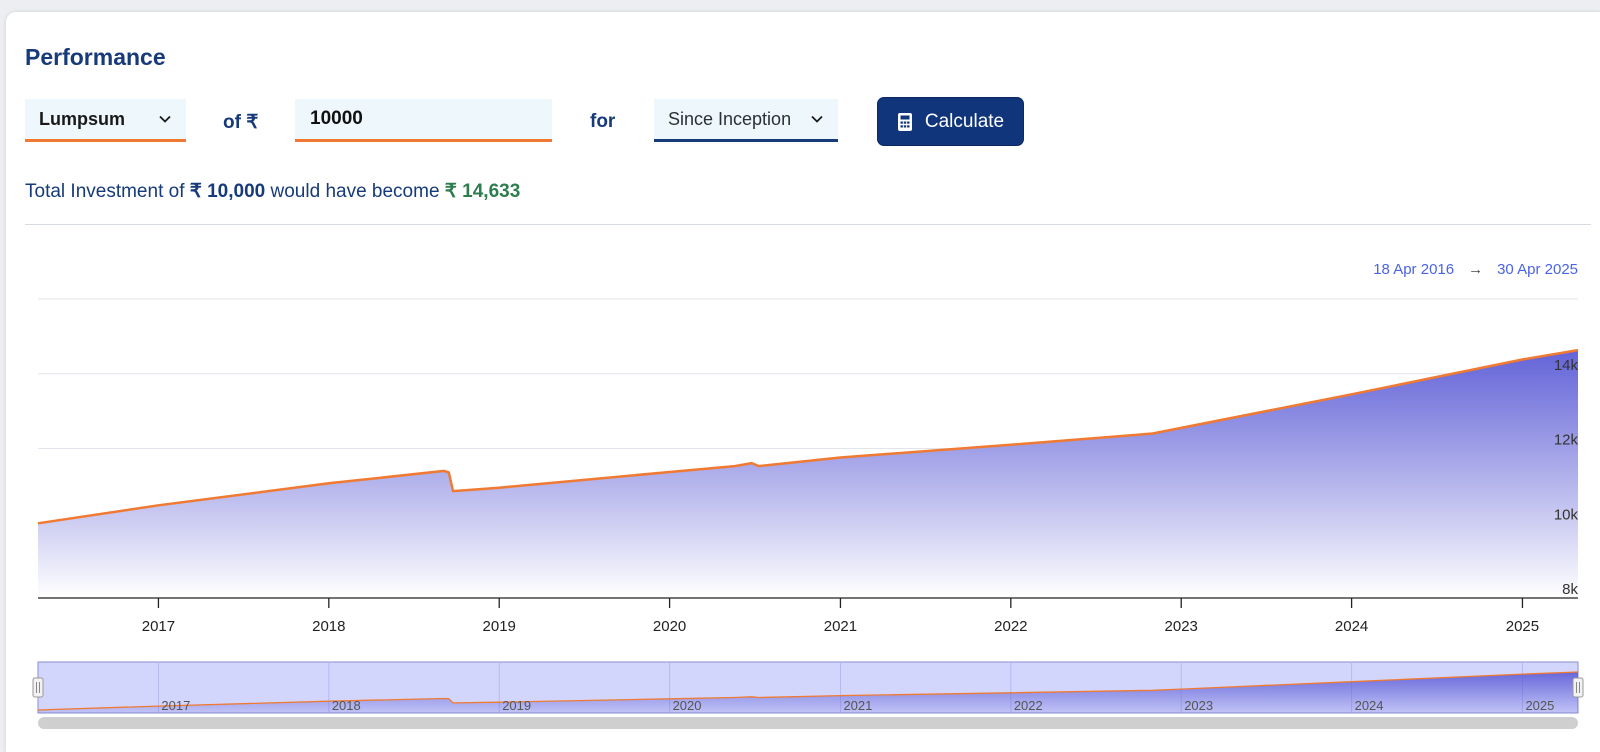 The image size is (1600, 752). What do you see at coordinates (904, 121) in the screenshot?
I see `calculator-icon` at bounding box center [904, 121].